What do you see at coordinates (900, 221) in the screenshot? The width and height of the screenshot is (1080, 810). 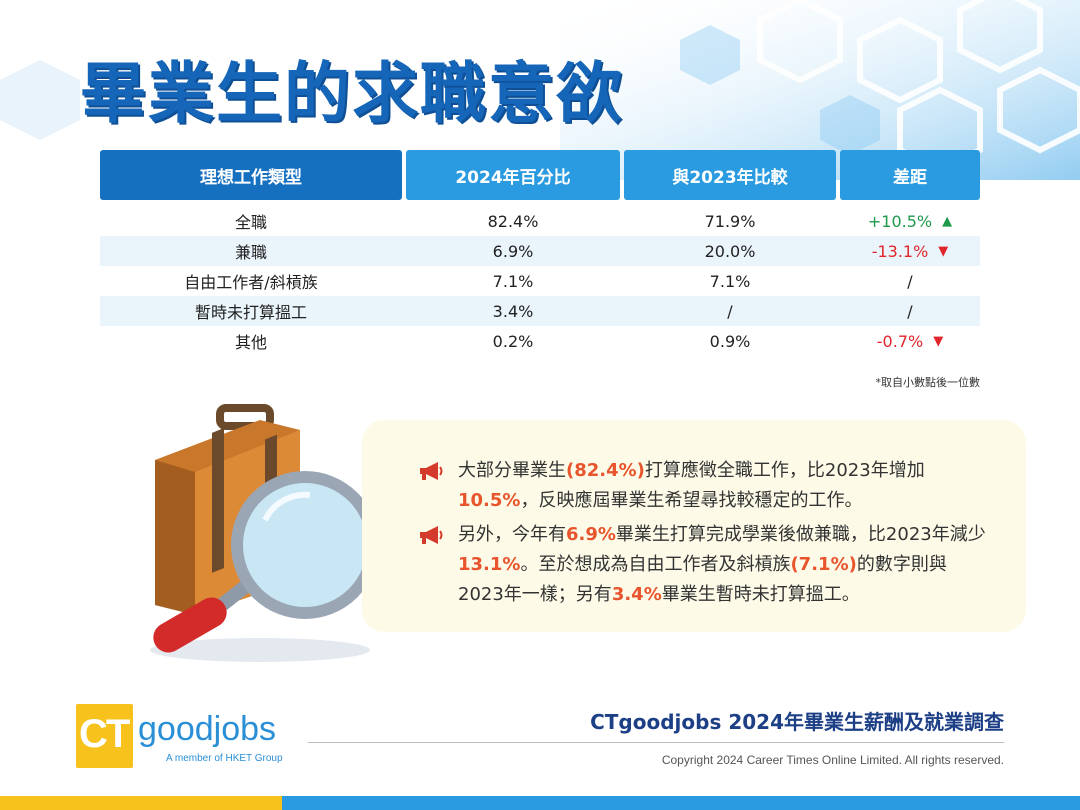 I see `diff-value: +10.5%` at bounding box center [900, 221].